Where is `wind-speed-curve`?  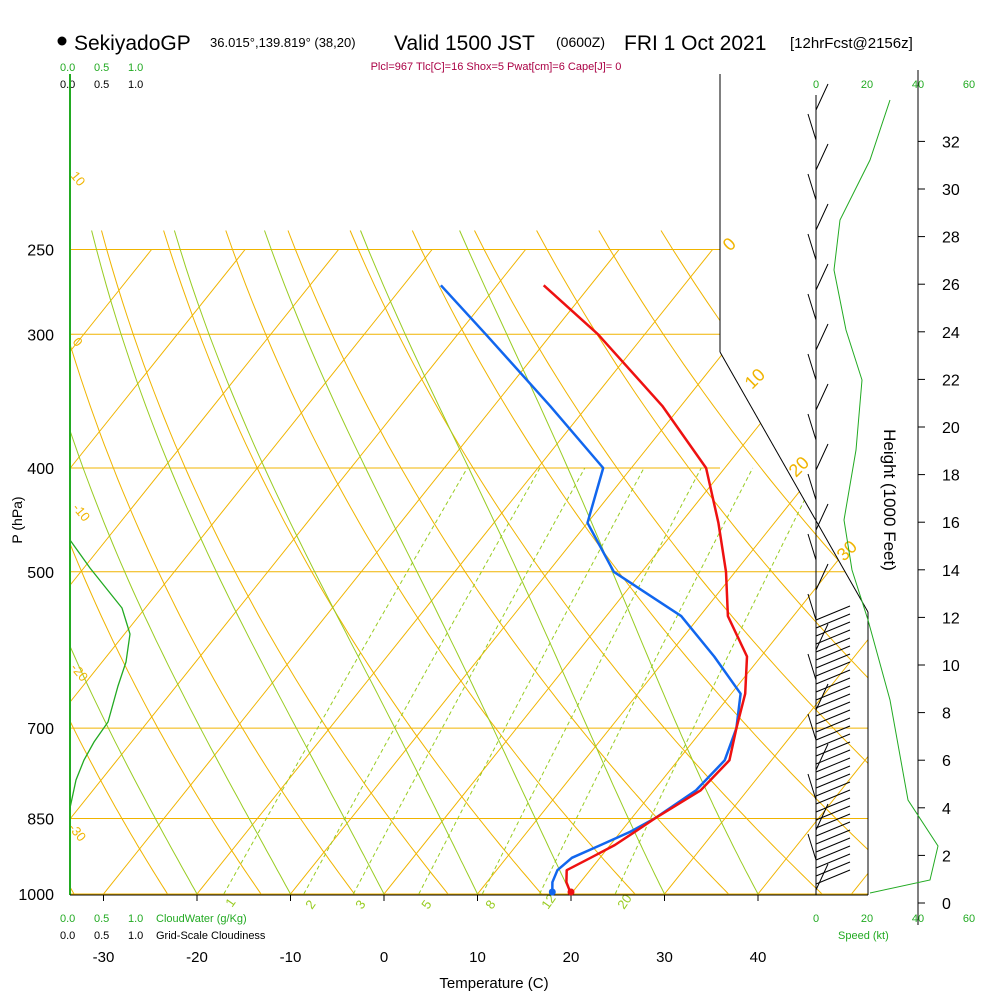
wind-speed-curve is located at coordinates (886, 496).